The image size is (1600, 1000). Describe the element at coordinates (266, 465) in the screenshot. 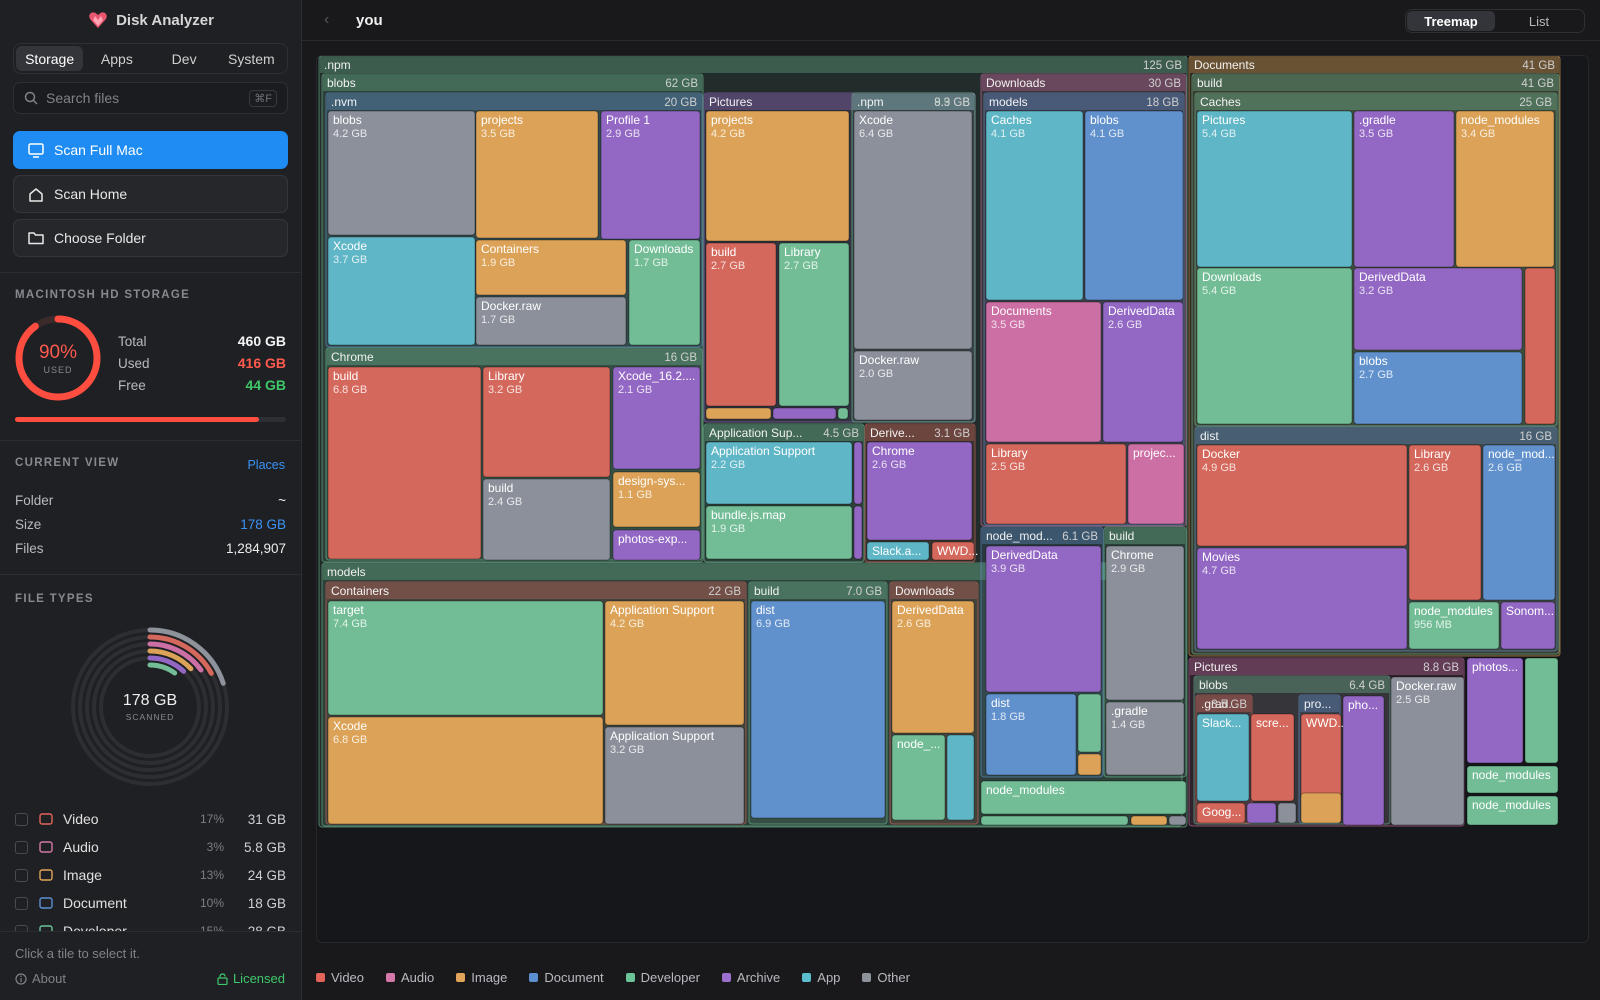

I see `places-link: Places` at that location.